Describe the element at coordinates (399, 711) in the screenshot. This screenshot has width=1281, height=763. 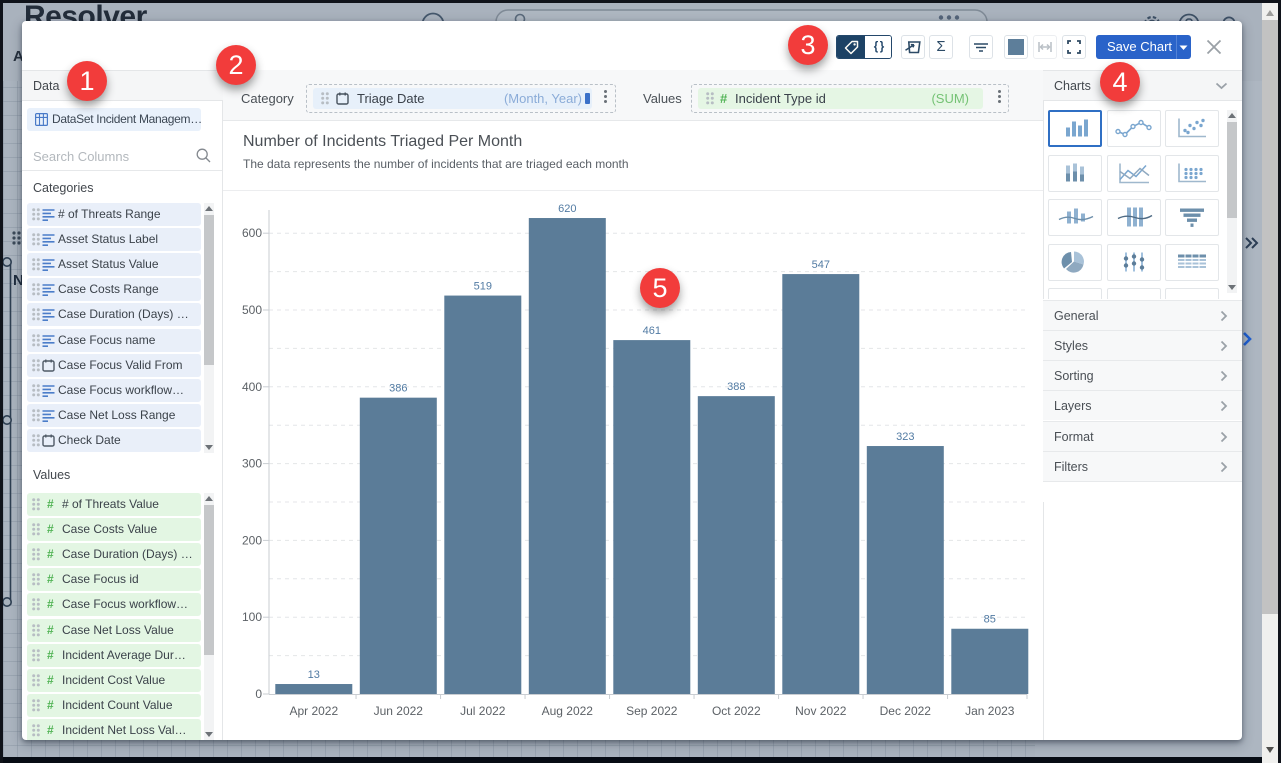
I see `svg-text: Jun 2022` at that location.